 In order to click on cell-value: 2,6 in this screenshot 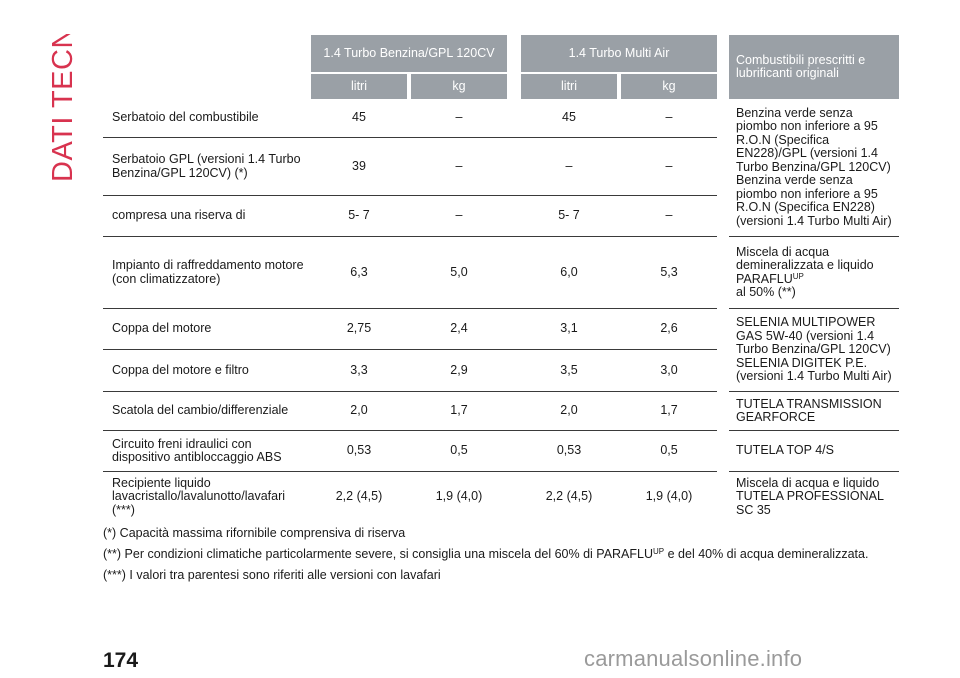, I will do `click(669, 329)`.